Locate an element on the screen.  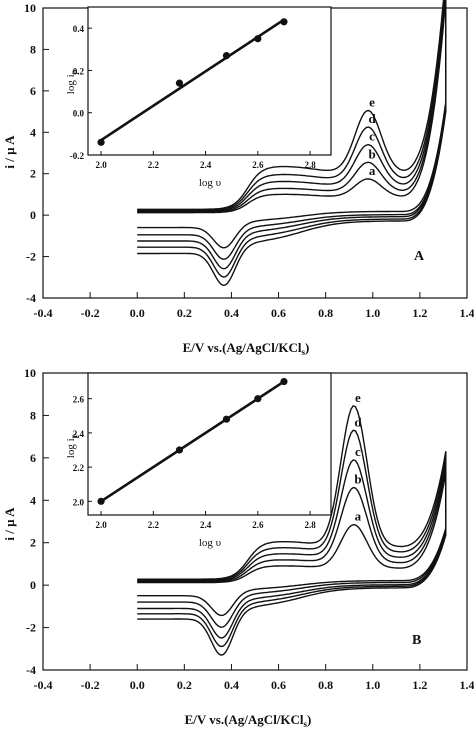
panel-a-x-tick-label: 0.2 is located at coordinates (184, 313).